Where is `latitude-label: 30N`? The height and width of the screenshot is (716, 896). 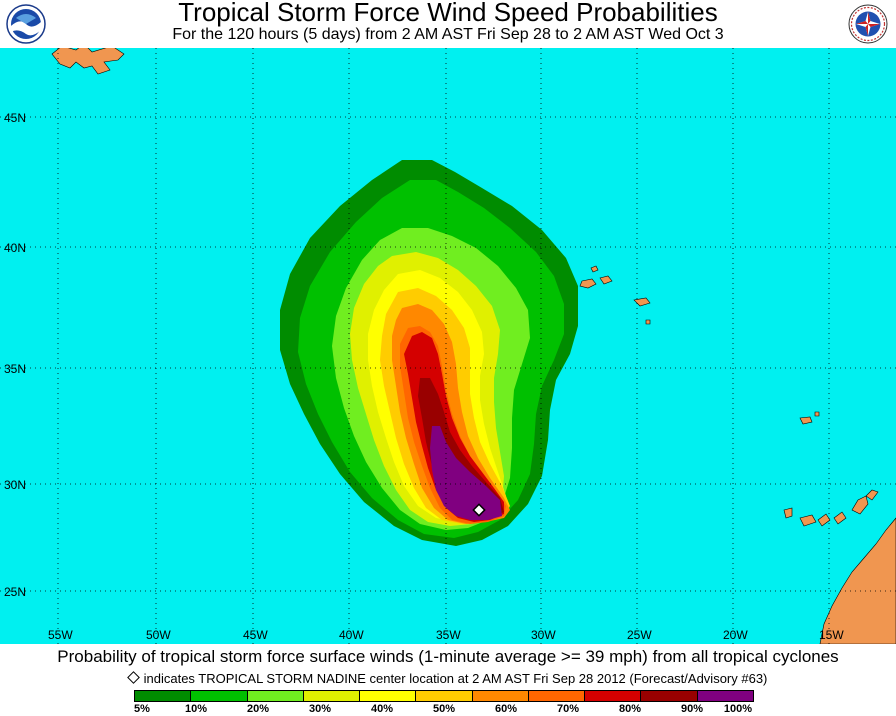 latitude-label: 30N is located at coordinates (15, 485).